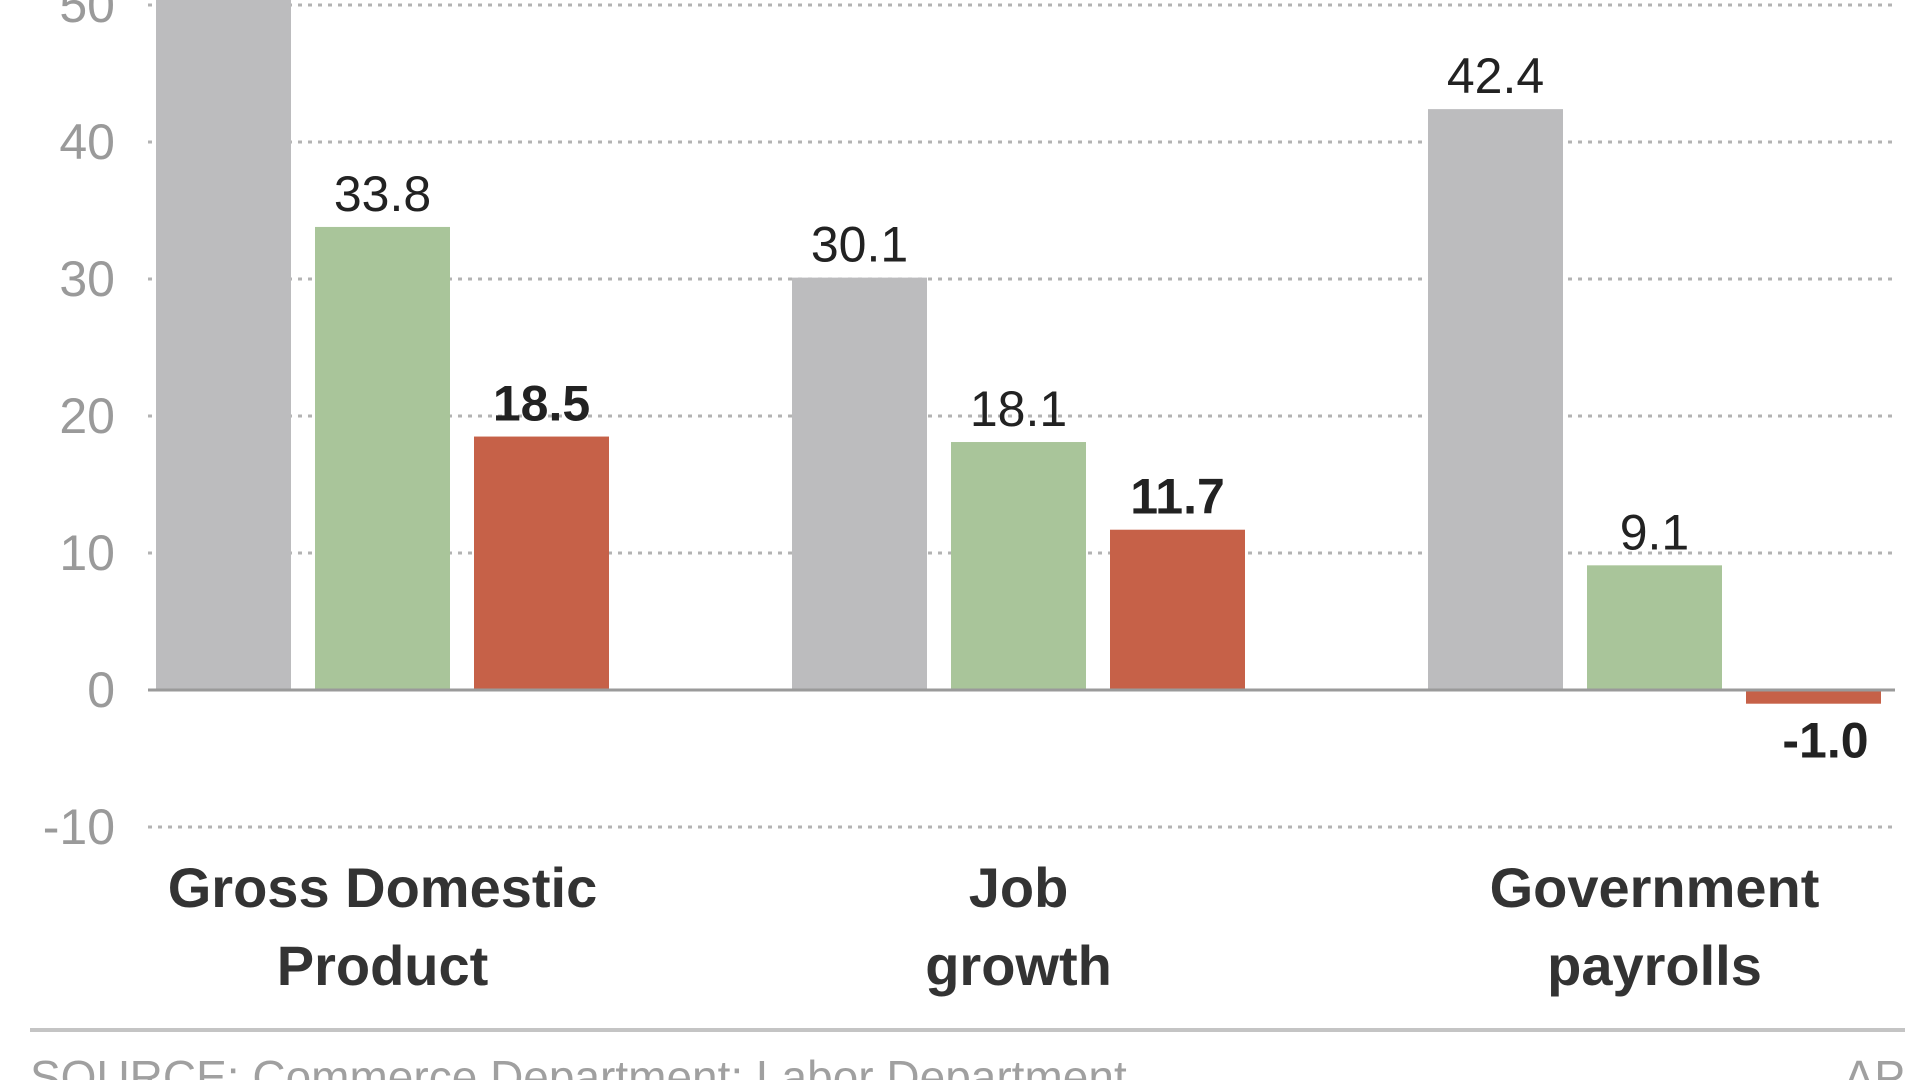  What do you see at coordinates (1019, 887) in the screenshot?
I see `category-label: Job` at bounding box center [1019, 887].